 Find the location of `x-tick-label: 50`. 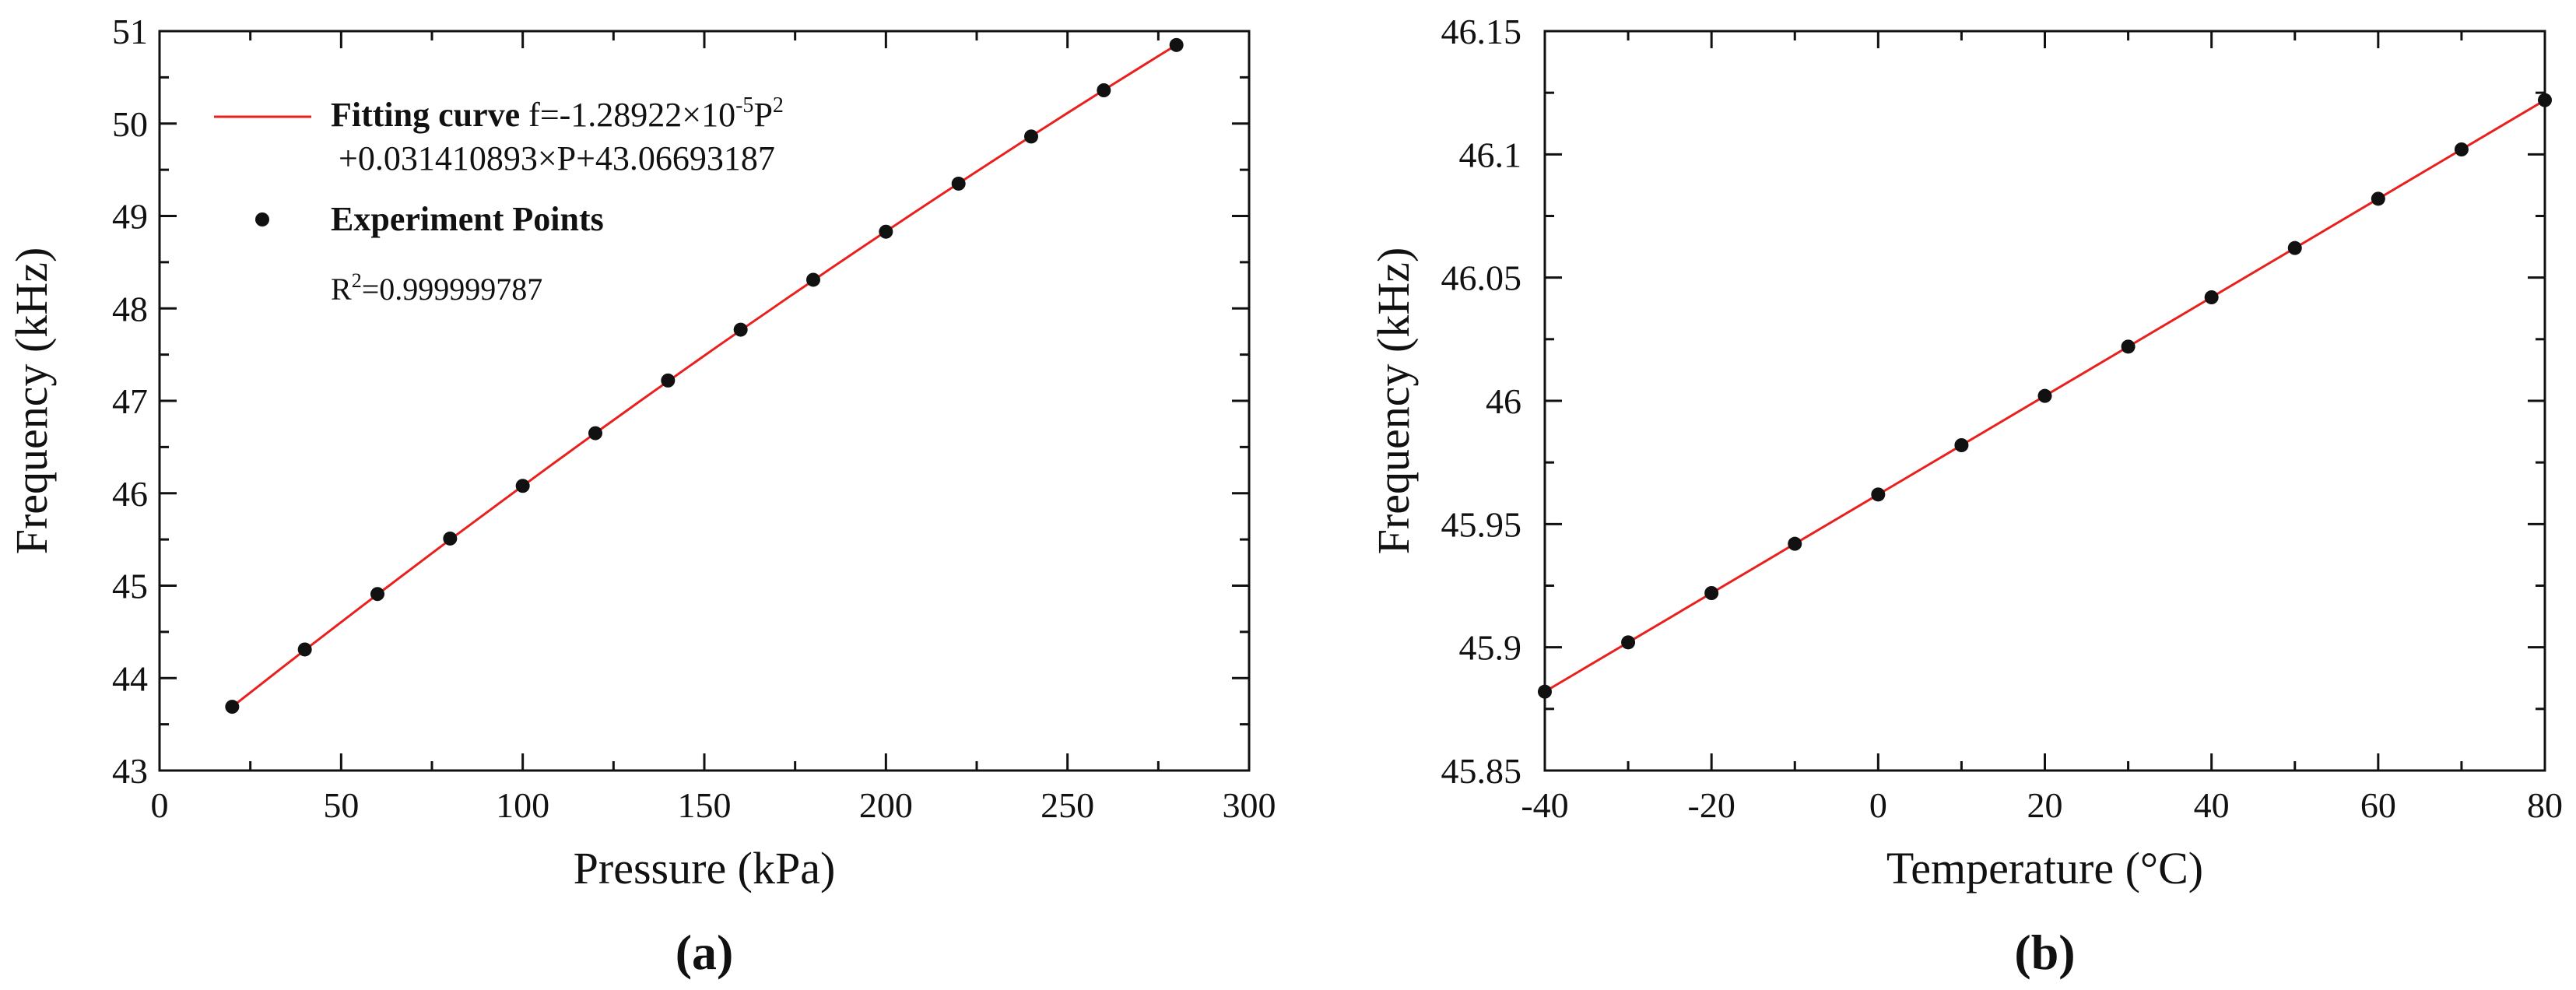

x-tick-label: 50 is located at coordinates (341, 805).